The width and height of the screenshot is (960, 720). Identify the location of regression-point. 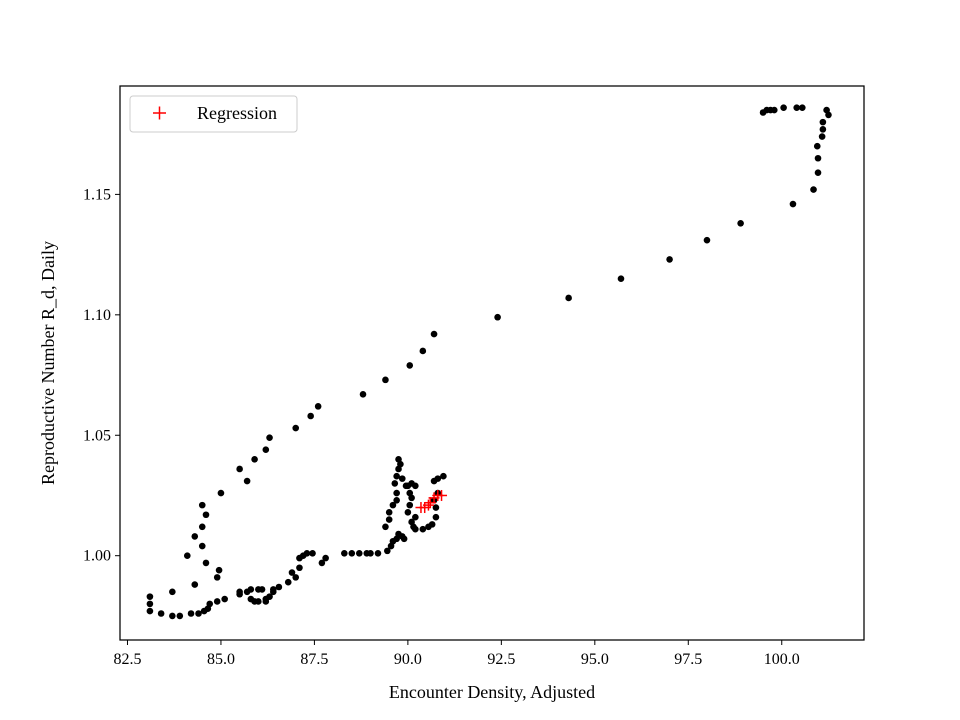
(442, 495).